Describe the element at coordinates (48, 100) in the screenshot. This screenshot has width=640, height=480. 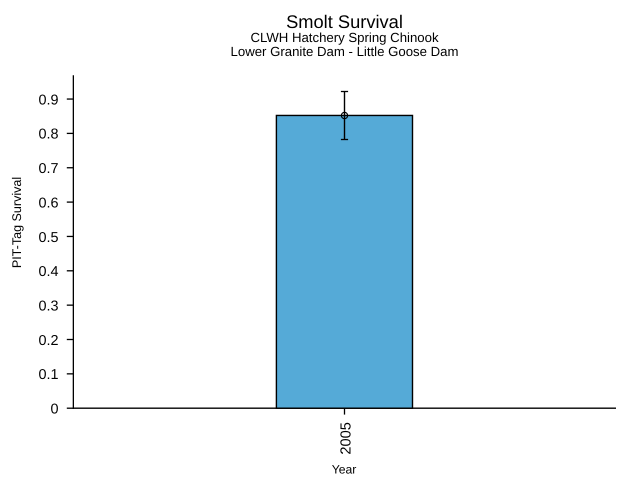
I see `svg-text: 0.9` at that location.